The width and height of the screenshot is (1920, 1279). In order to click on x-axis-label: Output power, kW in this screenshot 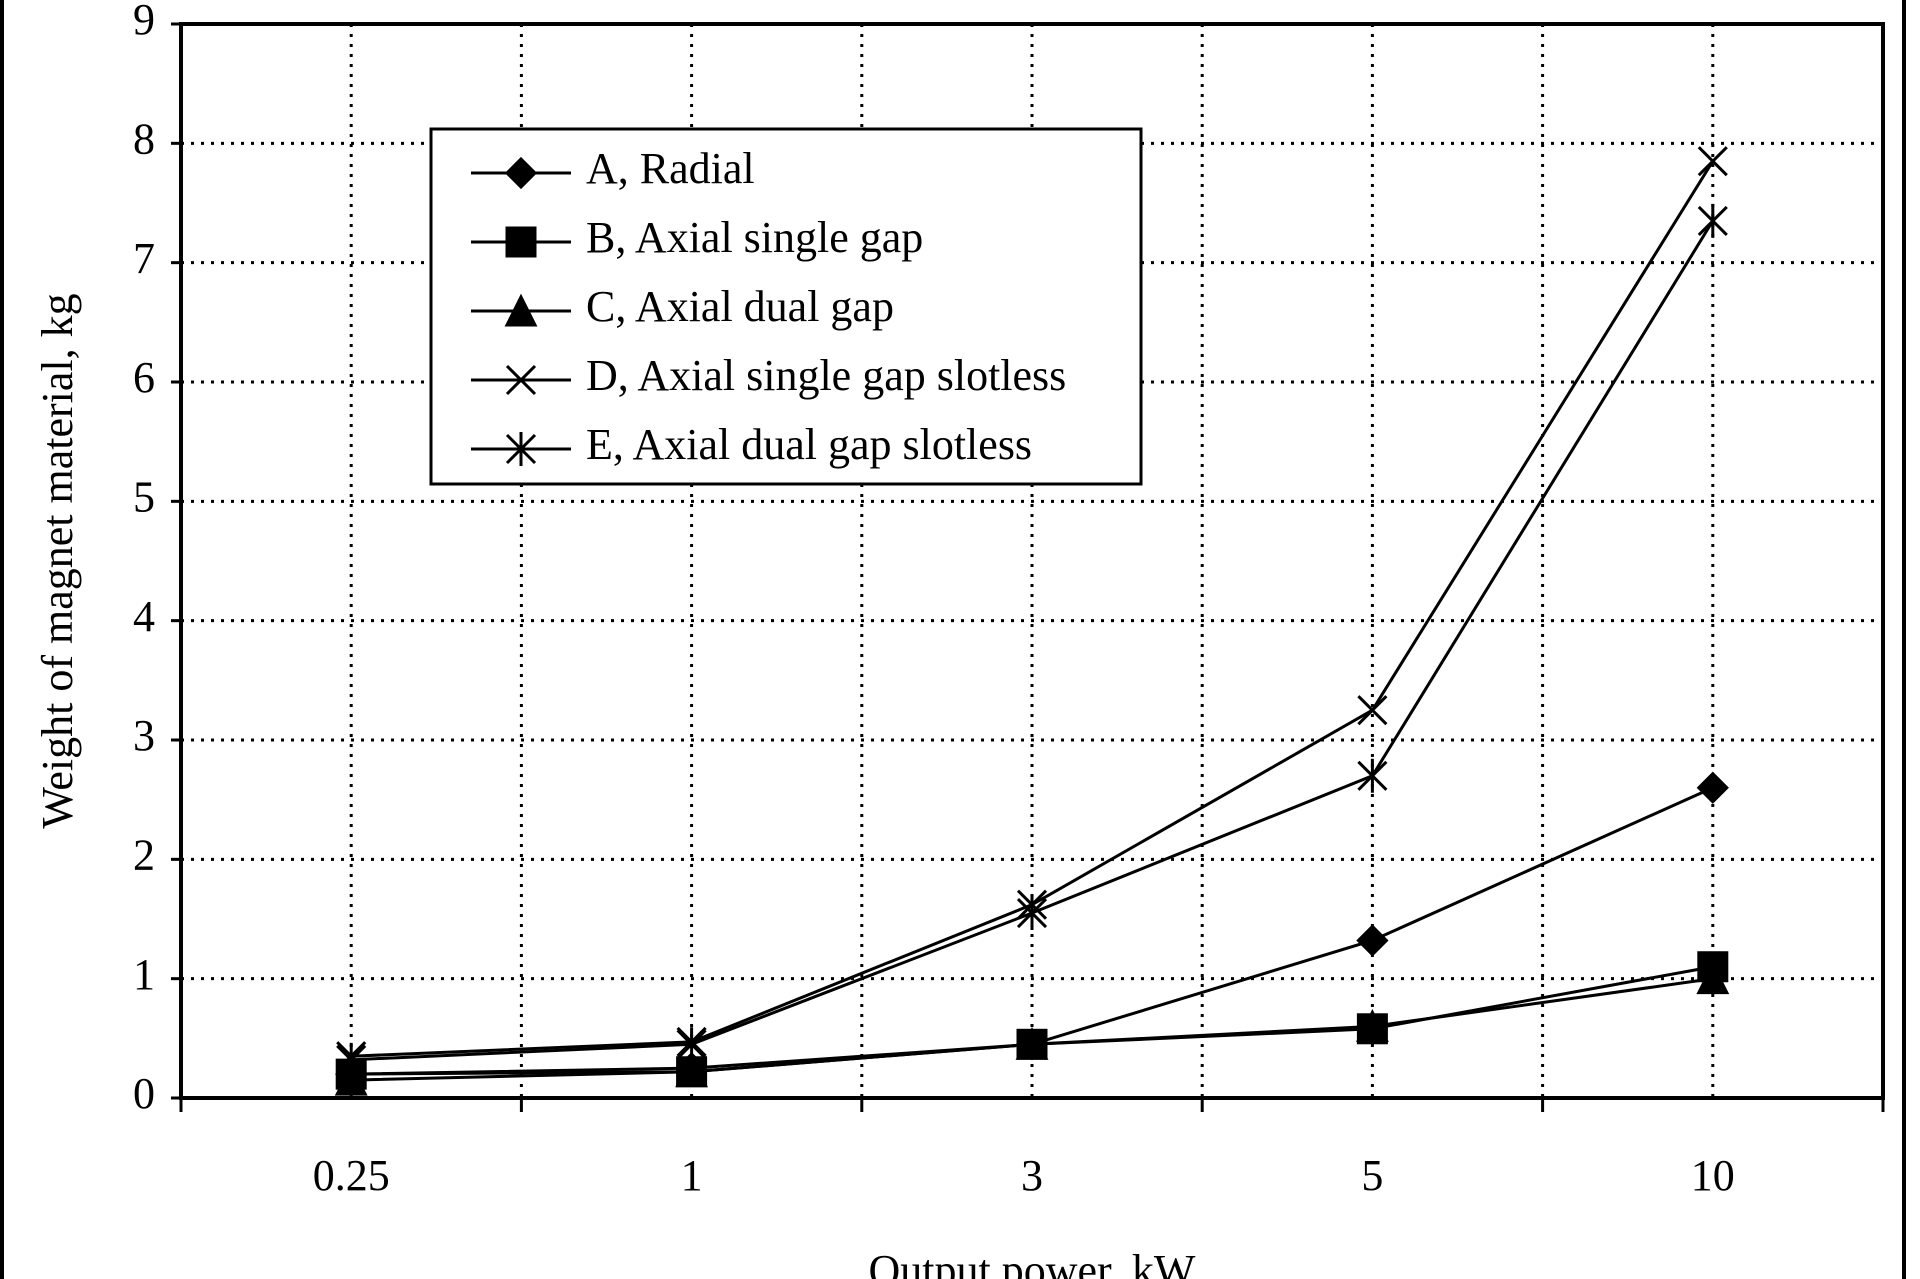, I will do `click(1032, 1262)`.